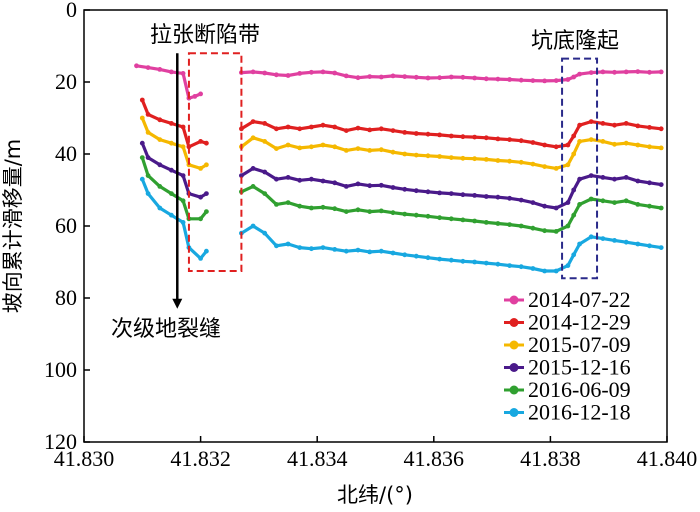 Image resolution: width=700 pixels, height=512 pixels. What do you see at coordinates (567, 367) in the screenshot?
I see `legend-item: 2015-12-16` at bounding box center [567, 367].